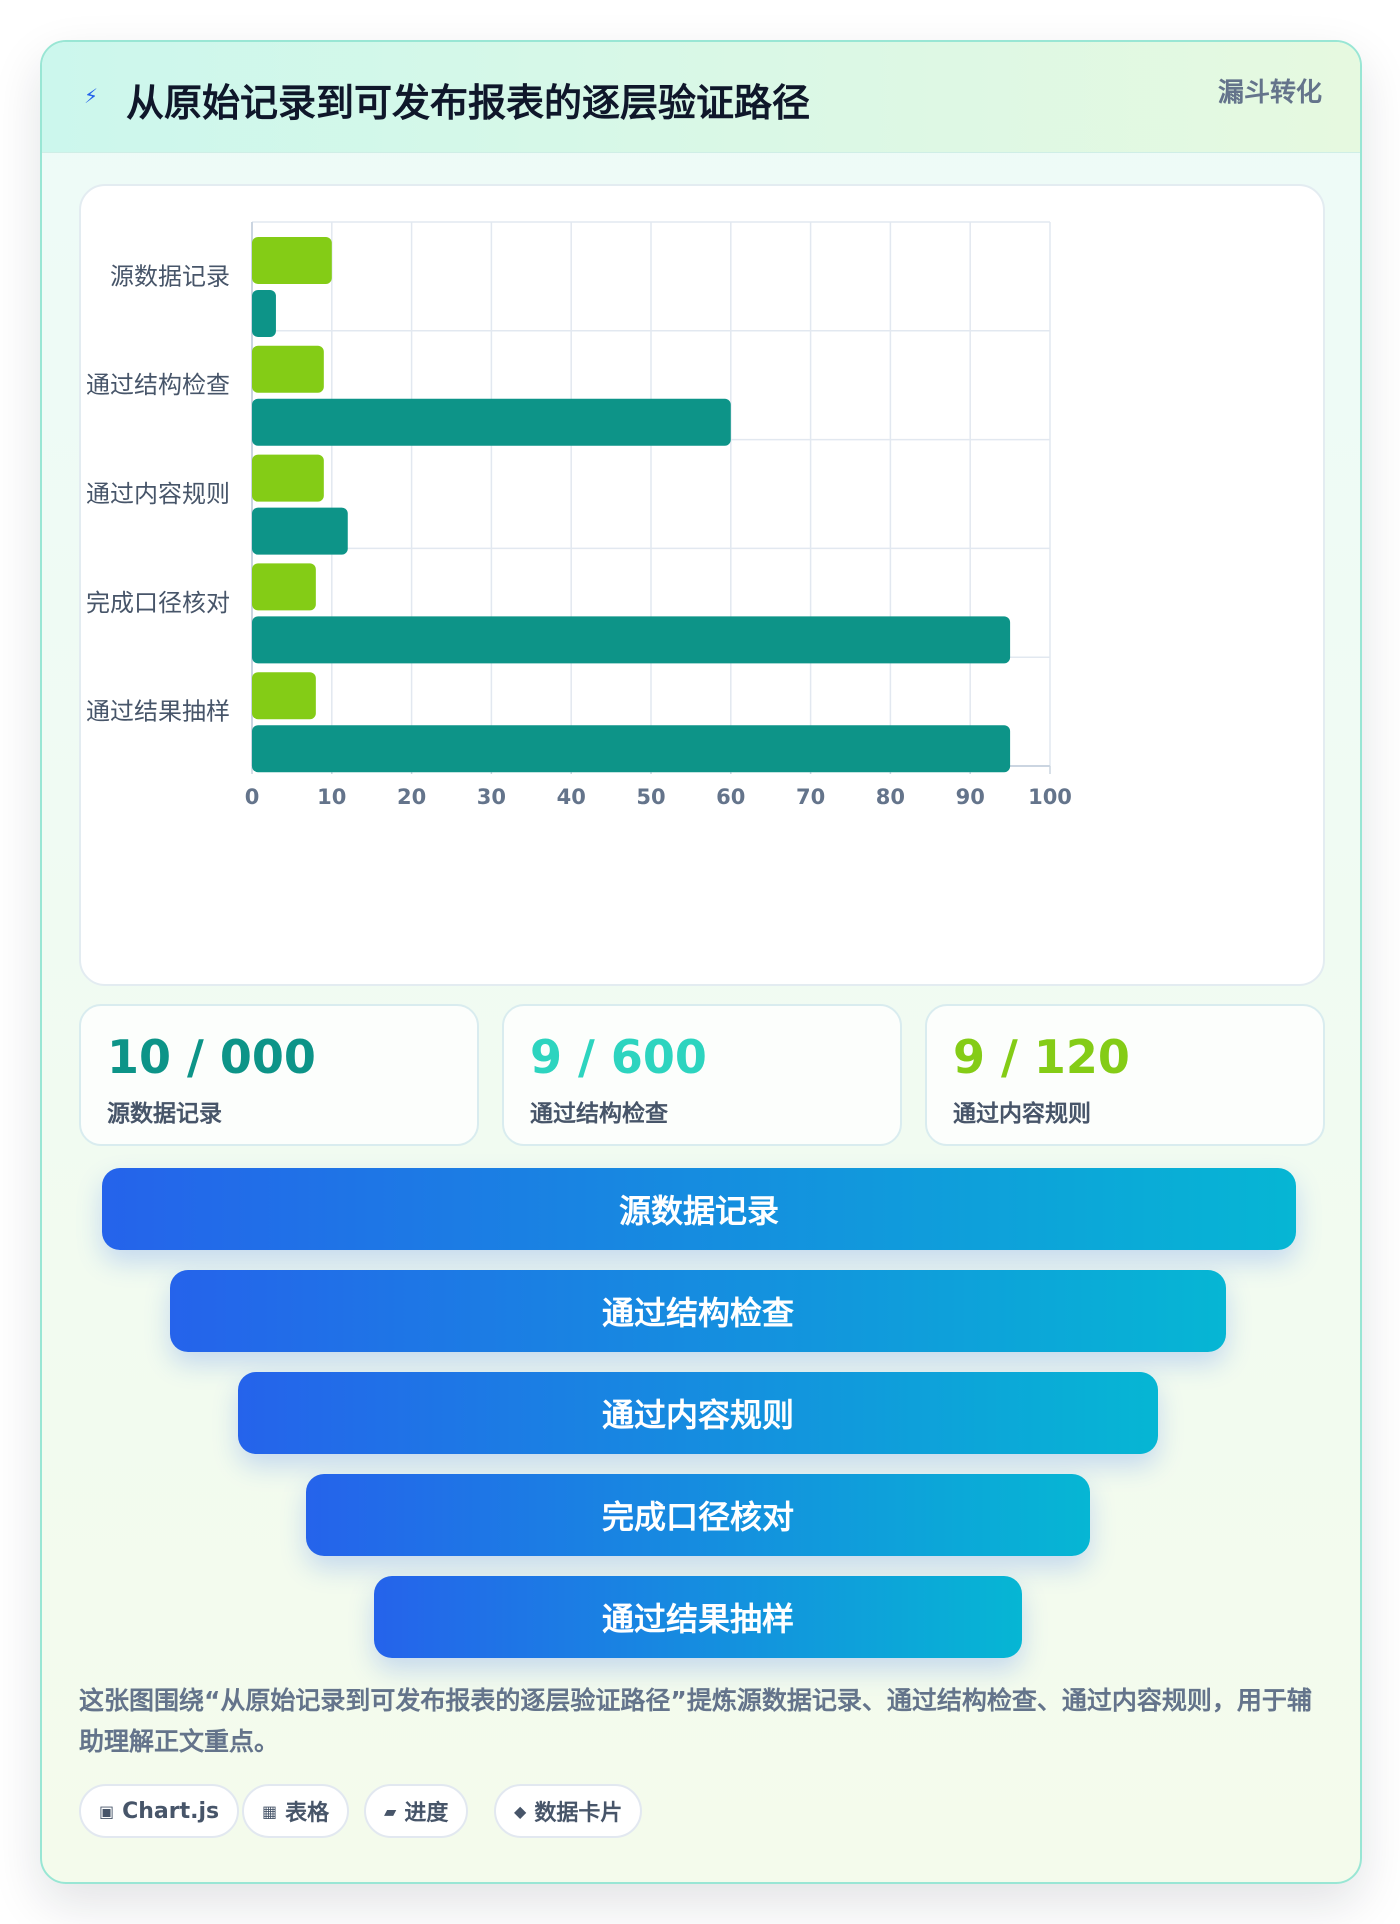 This screenshot has width=1400, height=1924. I want to click on table-icon: ▦, so click(270, 1811).